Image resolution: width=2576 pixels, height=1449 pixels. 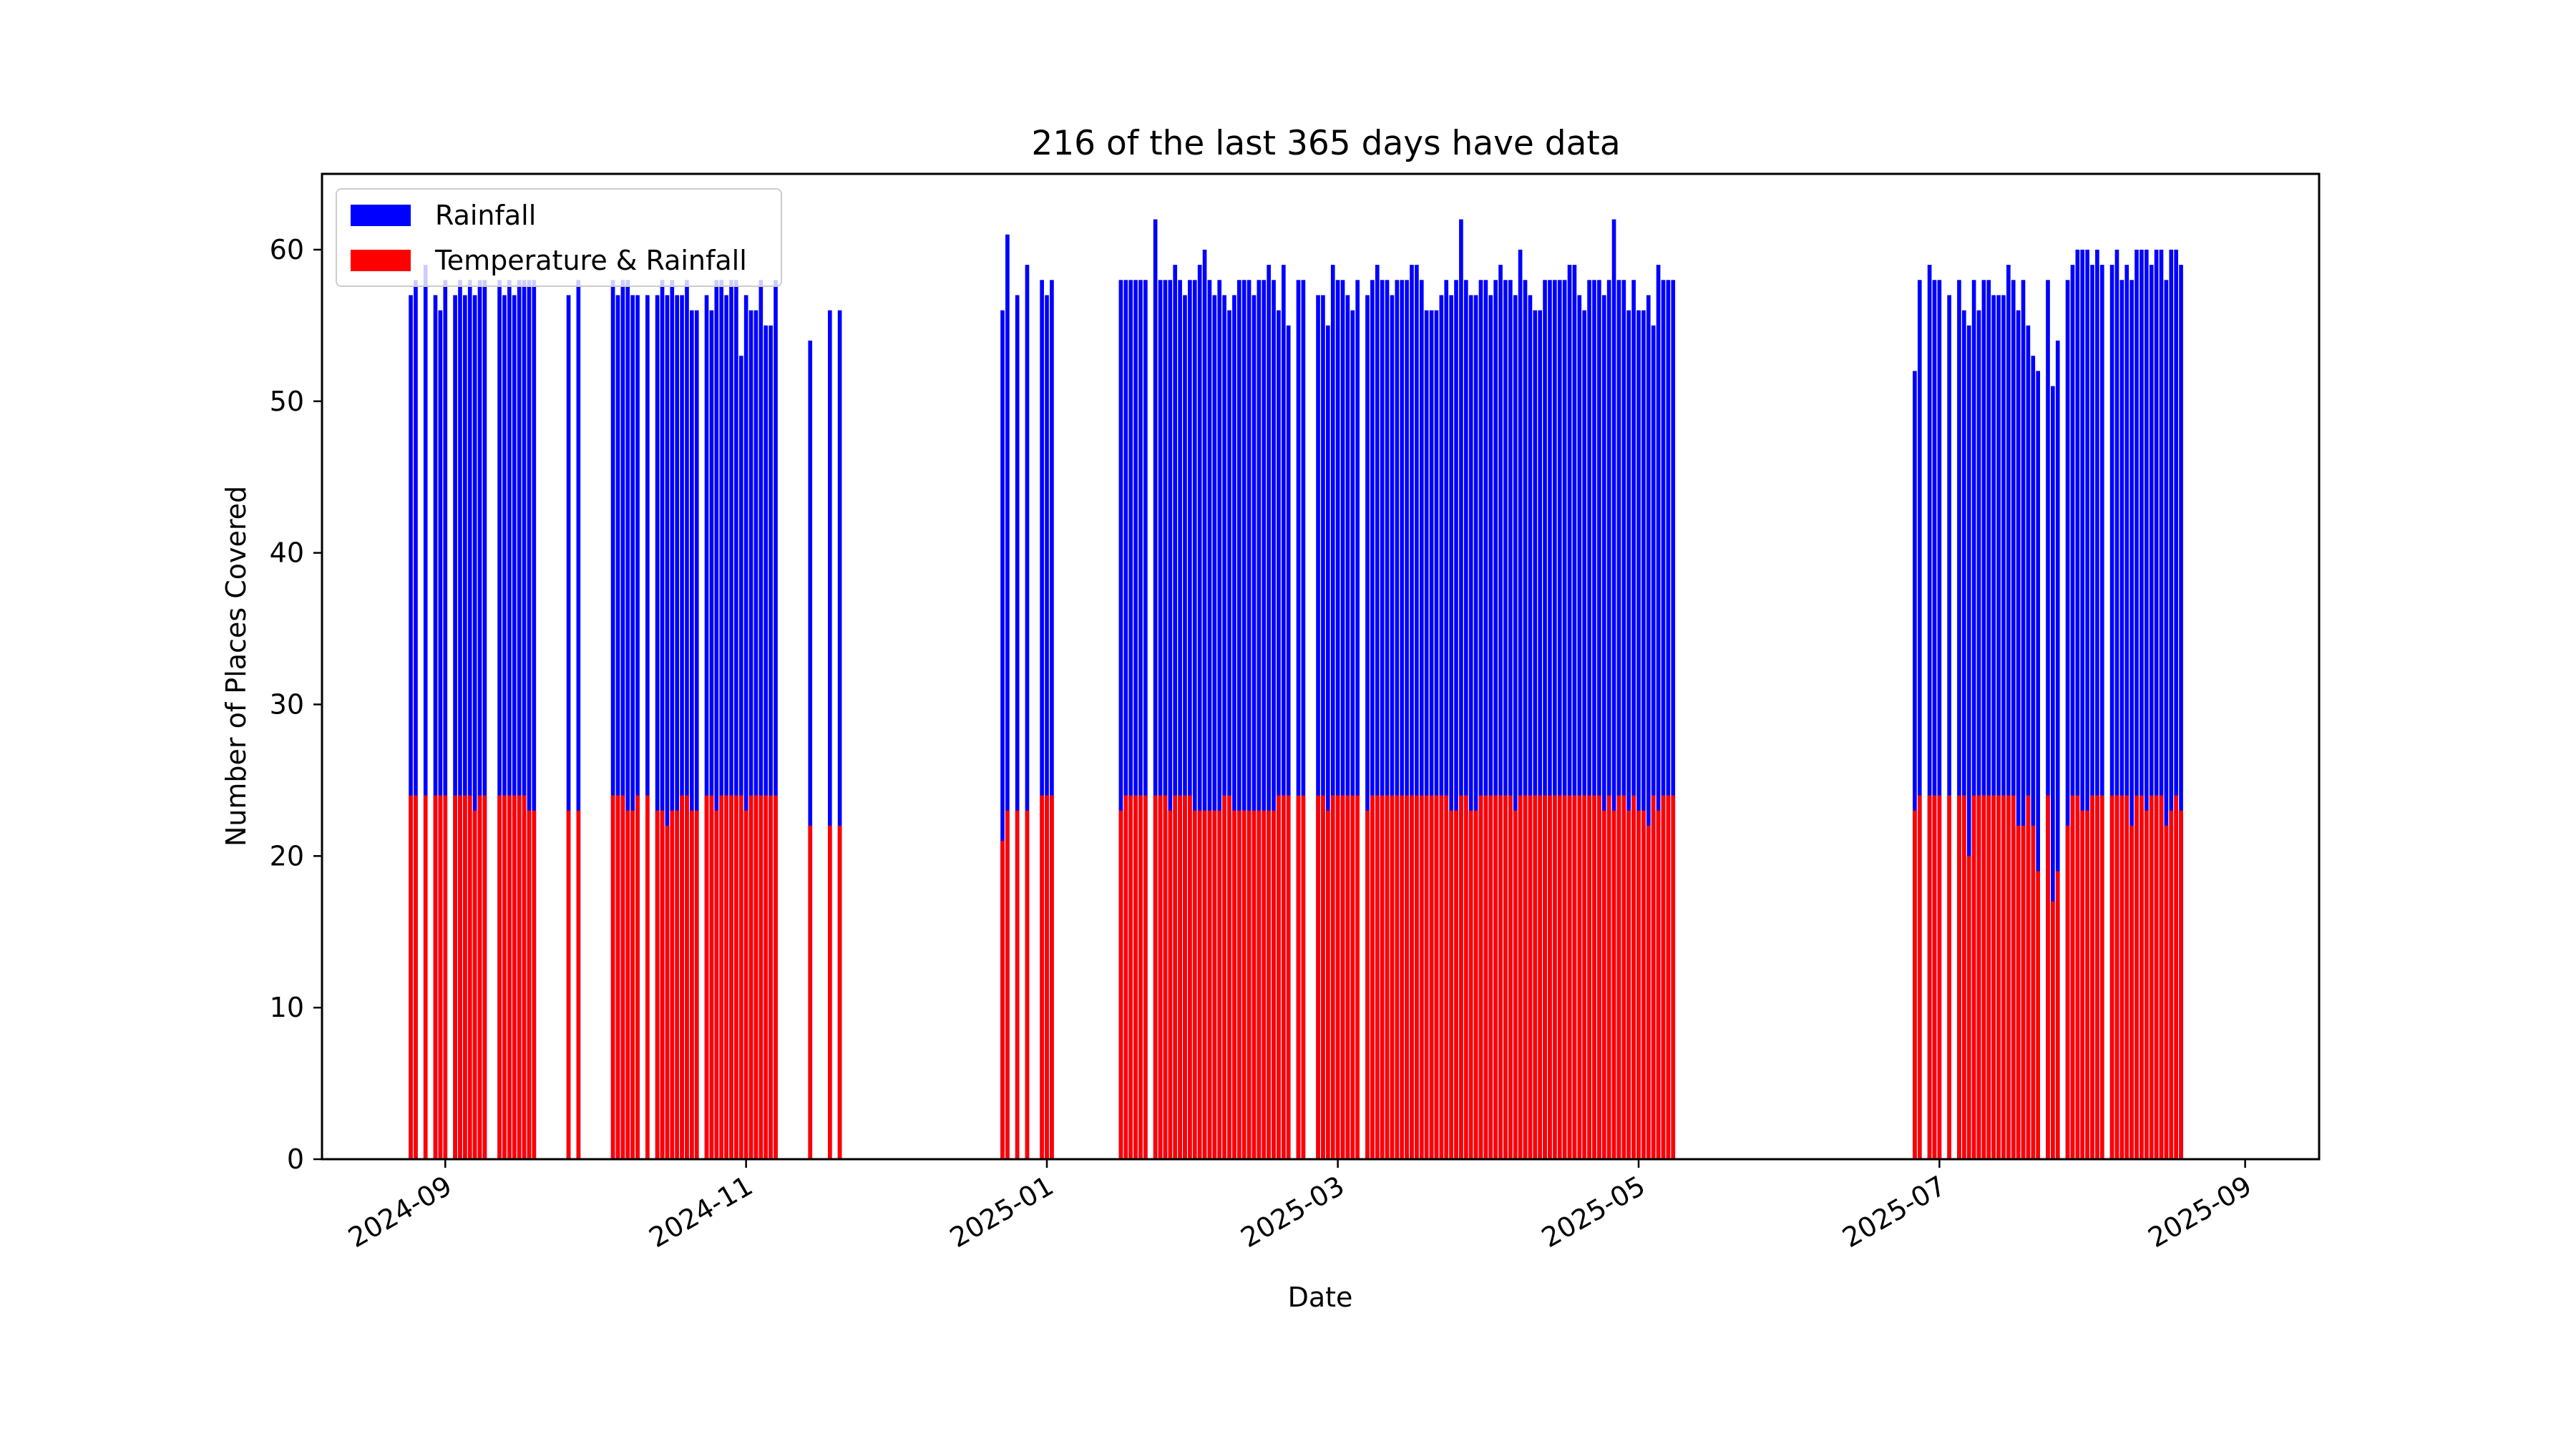 What do you see at coordinates (1325, 143) in the screenshot?
I see `chart-title: 216 of the last 365 days have data` at bounding box center [1325, 143].